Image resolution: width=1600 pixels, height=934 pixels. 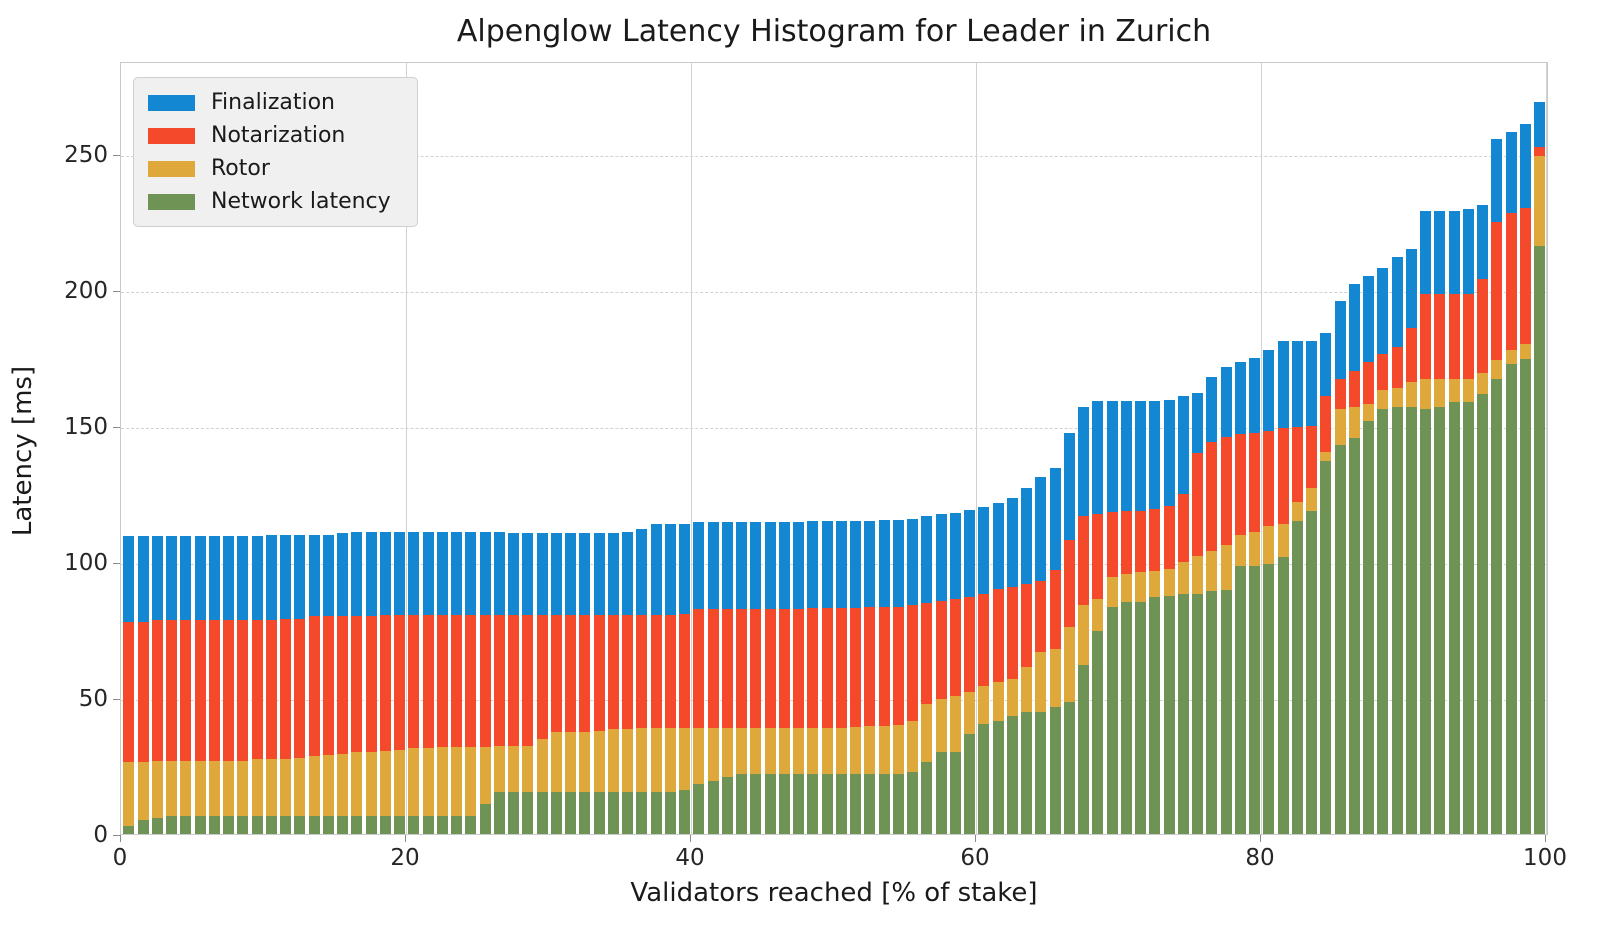 What do you see at coordinates (23, 451) in the screenshot?
I see `y-axis-label: Latency [ms]` at bounding box center [23, 451].